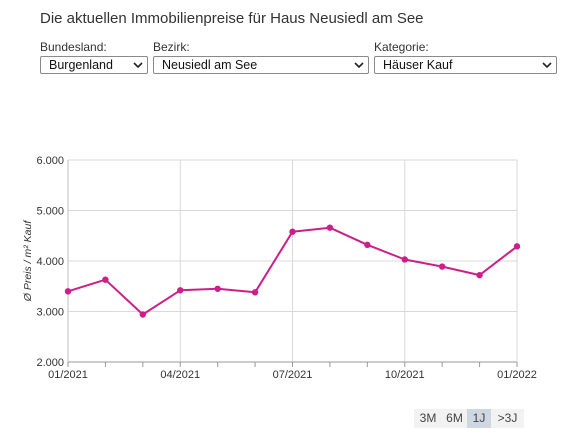 This screenshot has height=442, width=582. Describe the element at coordinates (401, 47) in the screenshot. I see `kategorie-label: Kategorie:` at that location.